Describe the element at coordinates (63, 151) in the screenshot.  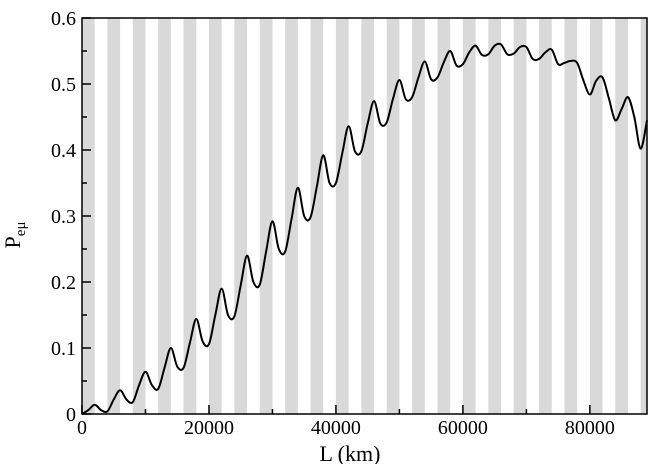
I see `y-tick-label: 0.4` at that location.